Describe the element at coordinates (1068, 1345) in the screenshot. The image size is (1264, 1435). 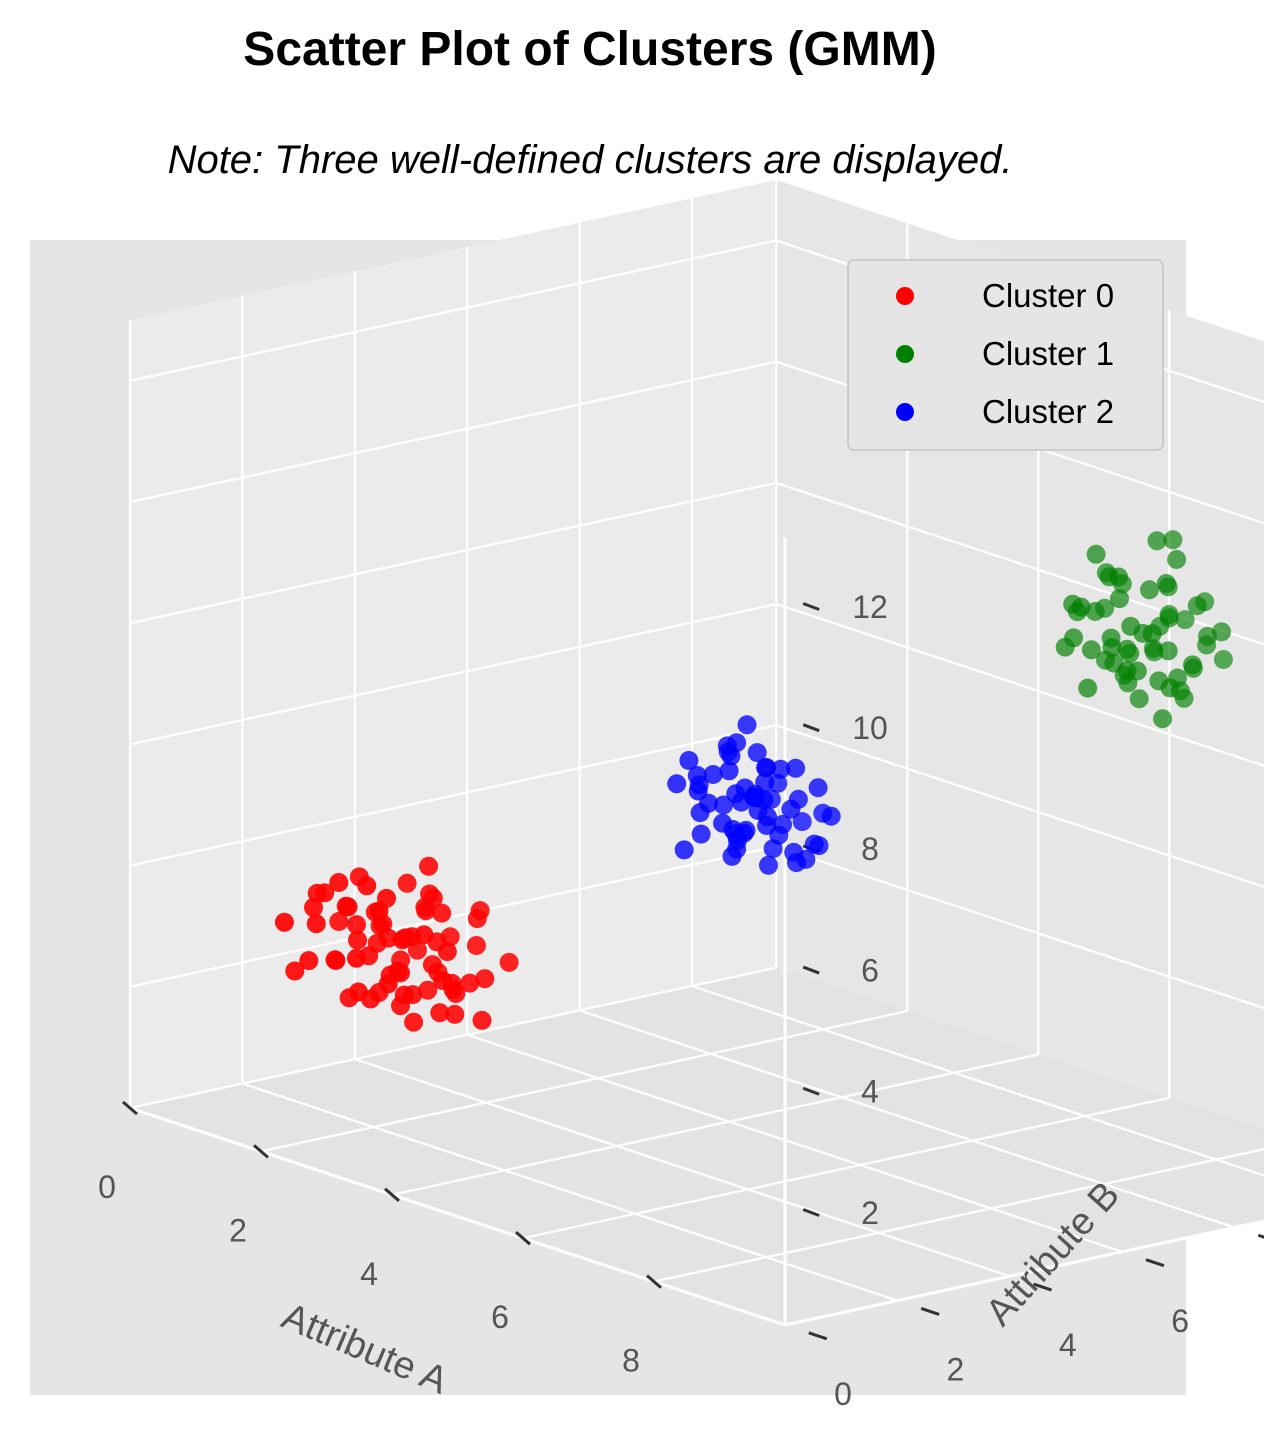
I see `y-tick-label-4: 4` at that location.